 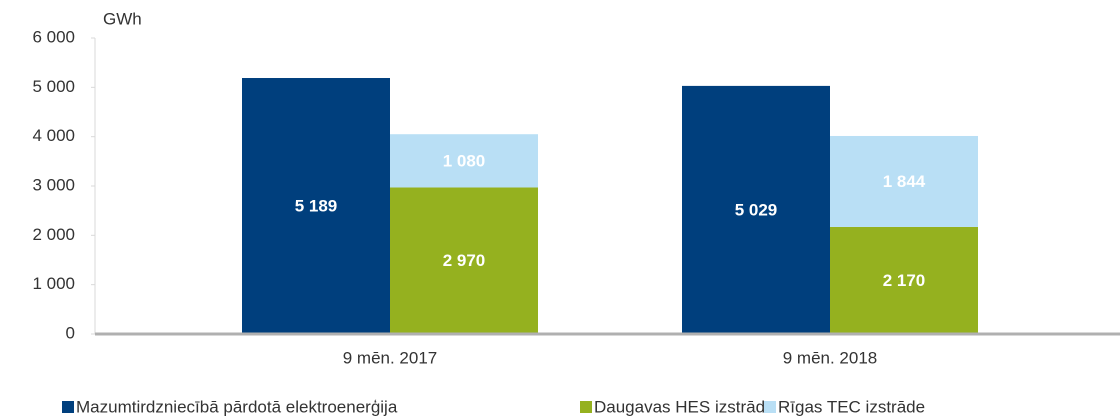 I want to click on y-tick-label: 5 000, so click(x=53, y=86).